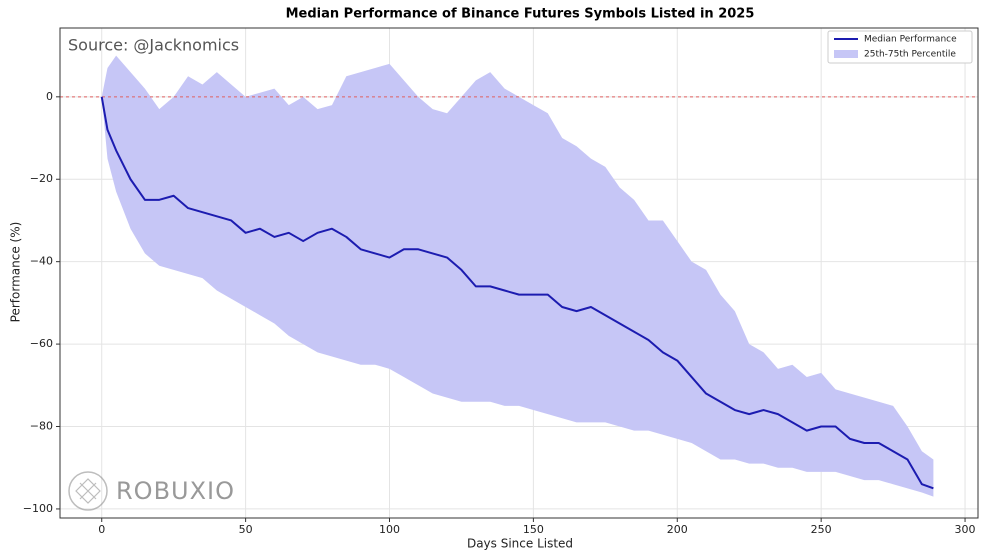 The image size is (986, 556). Describe the element at coordinates (16, 272) in the screenshot. I see `y-axis-label: Performance (%)` at that location.